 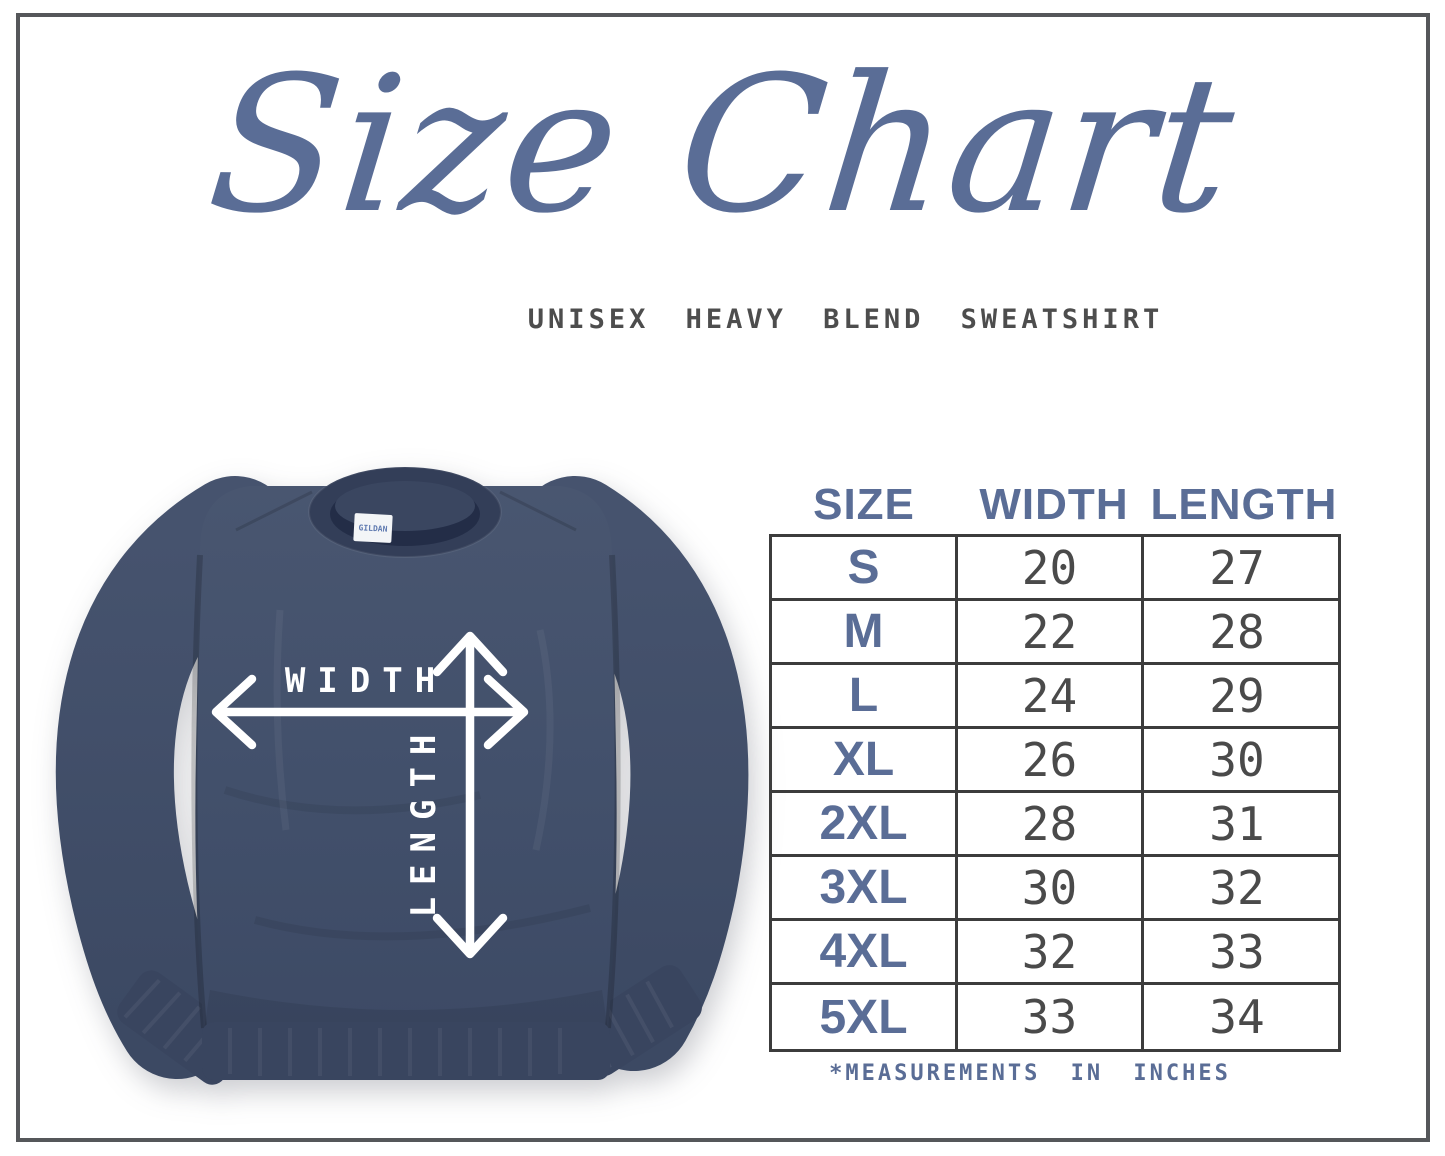 I want to click on table-row: XL 26 30, so click(x=1055, y=761).